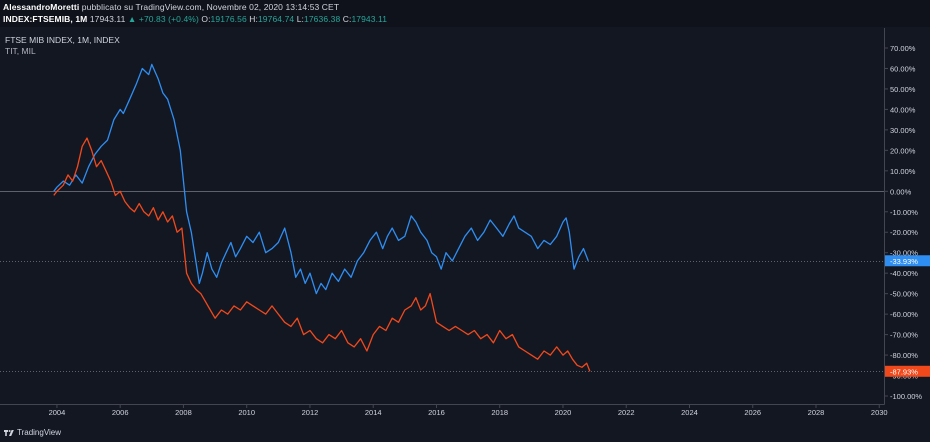 This screenshot has width=930, height=442. I want to click on x-tick-label: 2022, so click(626, 412).